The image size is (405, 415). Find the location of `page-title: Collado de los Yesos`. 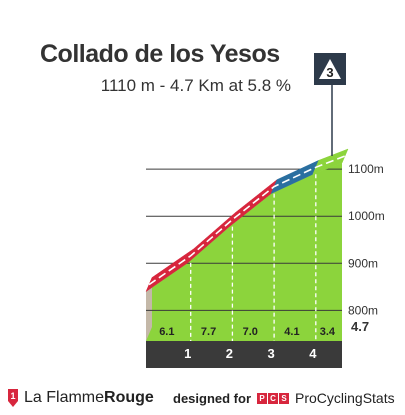

page-title: Collado de los Yesos is located at coordinates (160, 54).